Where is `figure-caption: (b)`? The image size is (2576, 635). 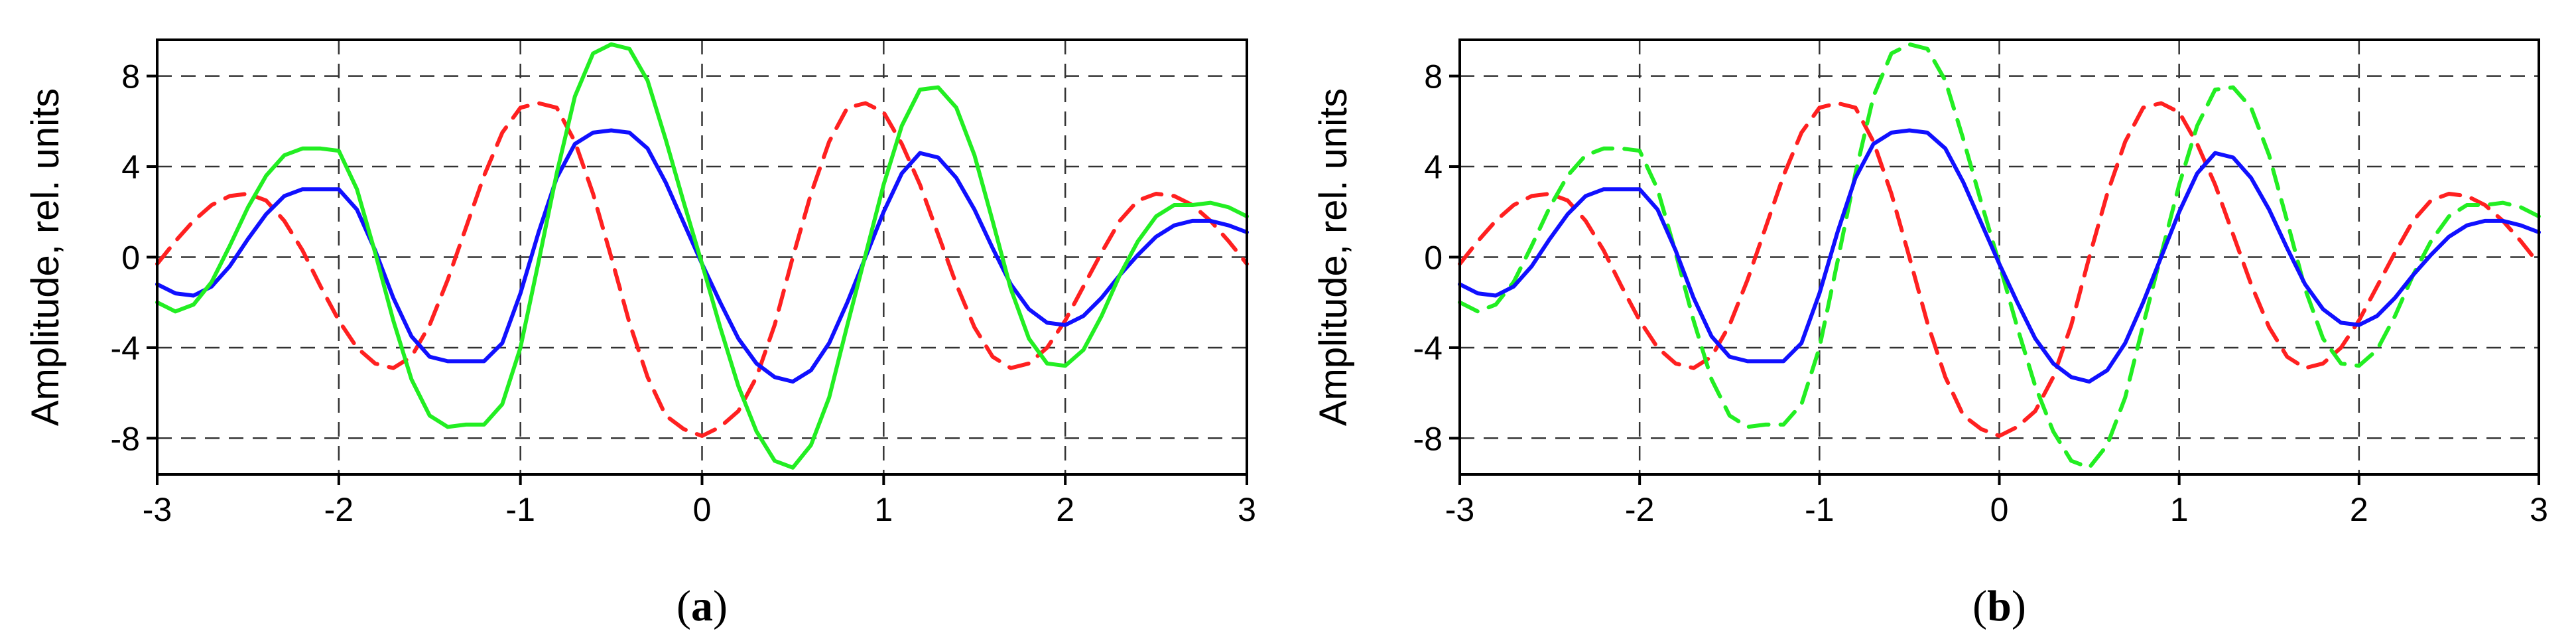 figure-caption: (b) is located at coordinates (1999, 606).